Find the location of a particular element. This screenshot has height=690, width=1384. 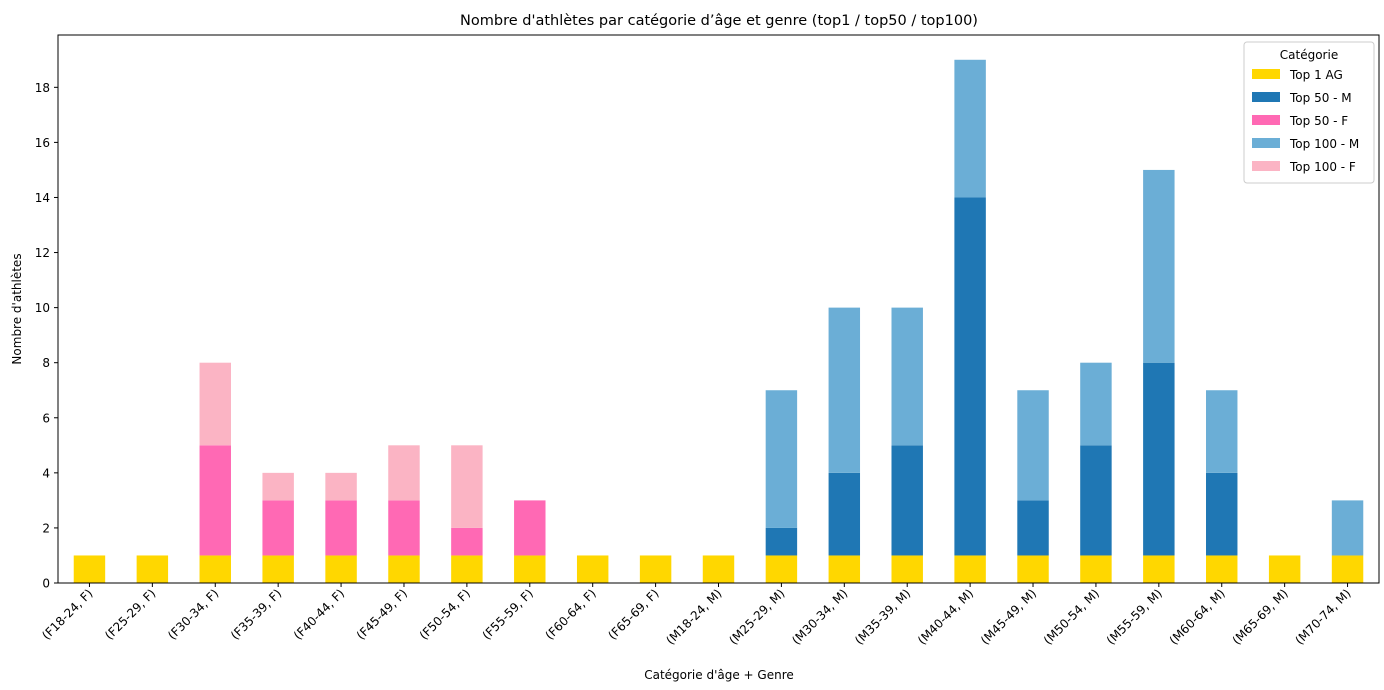

y-tick-label: 14 is located at coordinates (42, 198).